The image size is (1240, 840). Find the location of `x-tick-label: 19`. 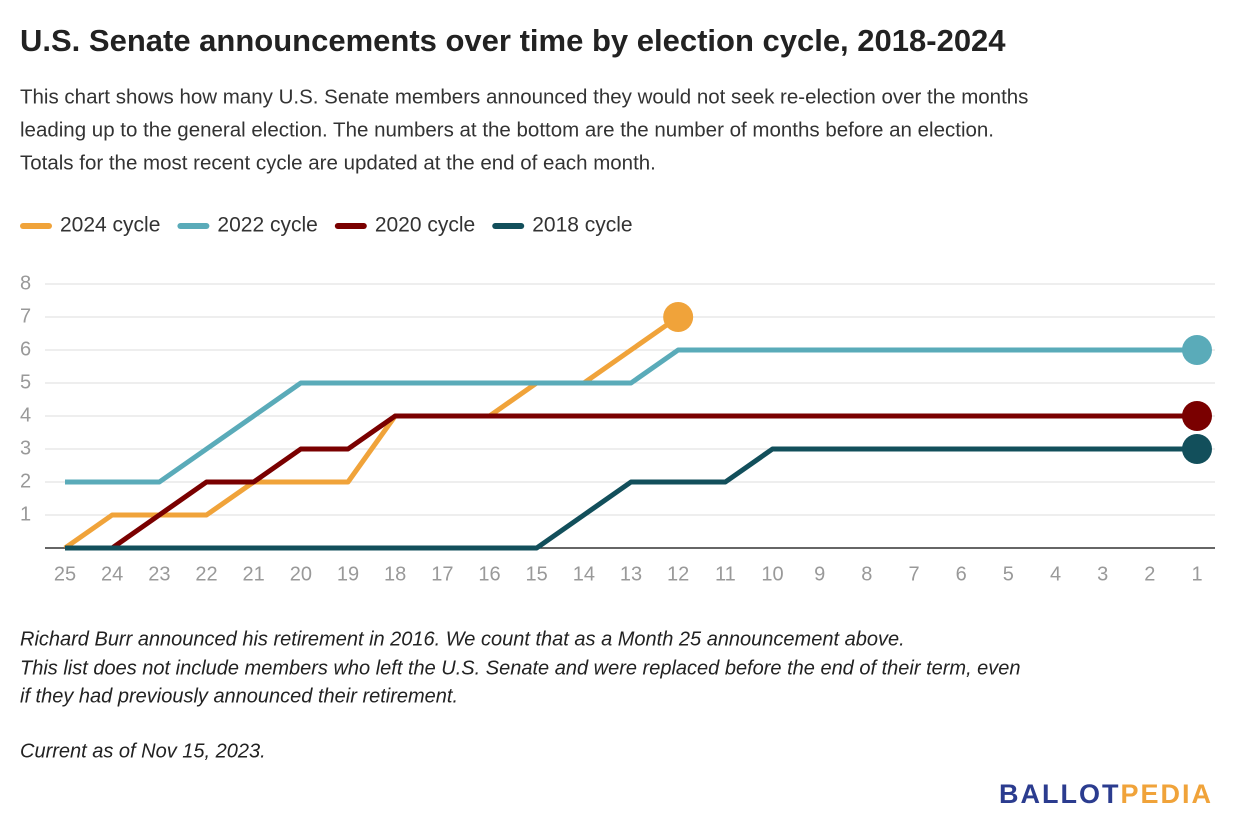

x-tick-label: 19 is located at coordinates (348, 574).